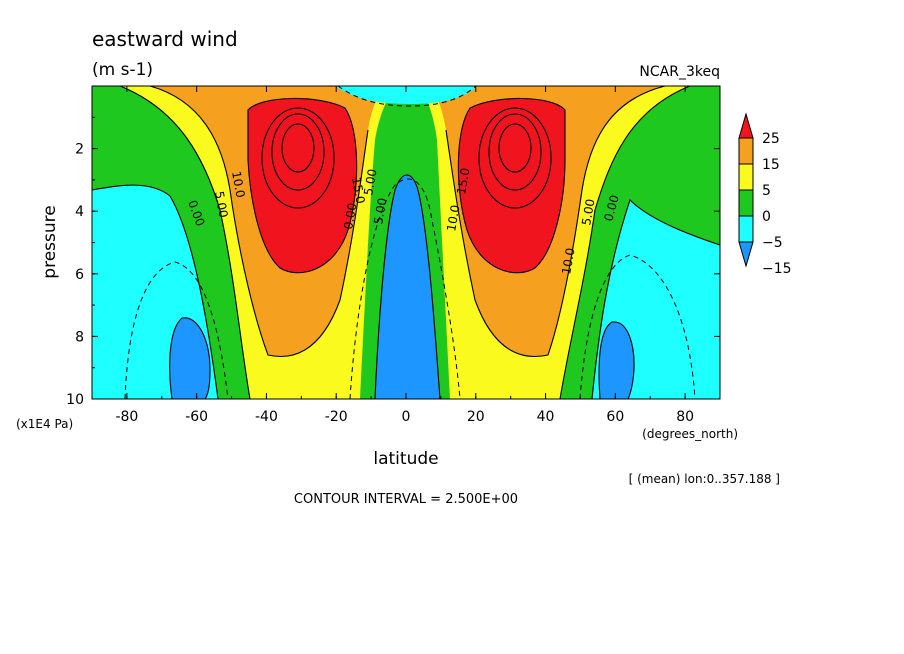 This screenshot has height=654, width=904. What do you see at coordinates (771, 139) in the screenshot?
I see `colorbar-label: 25` at bounding box center [771, 139].